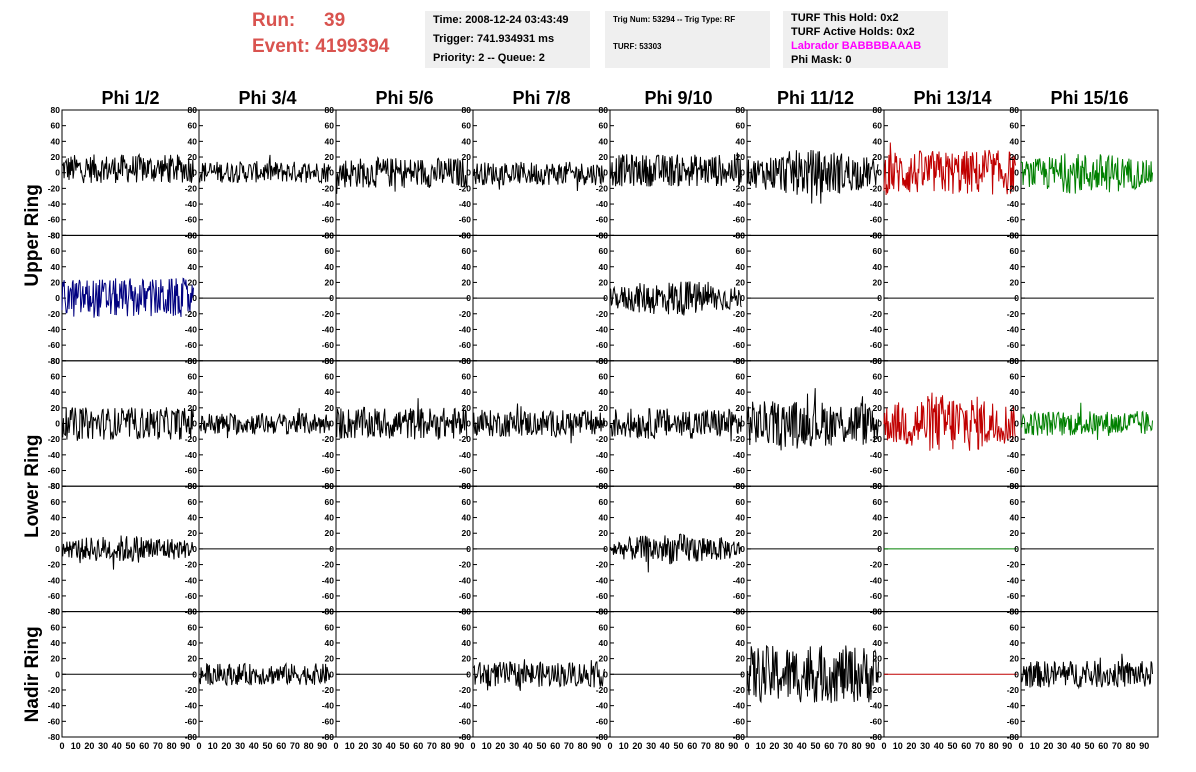  What do you see at coordinates (821, 60) in the screenshot?
I see `phi-mask-text: Phi Mask: 0` at bounding box center [821, 60].